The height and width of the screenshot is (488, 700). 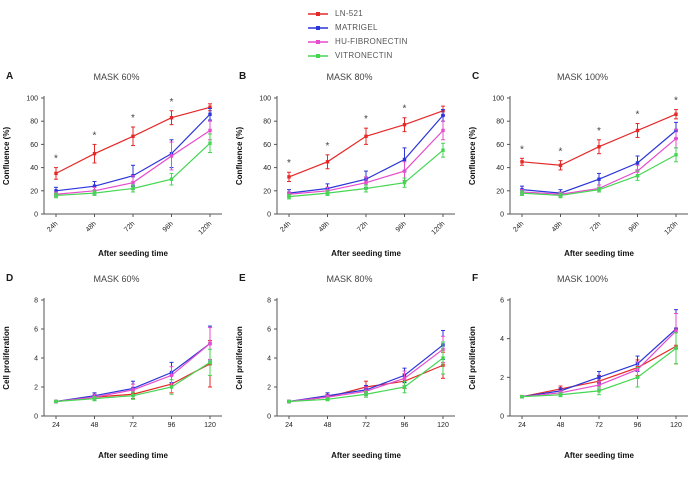 I want to click on panel-letter: C, so click(x=476, y=76).